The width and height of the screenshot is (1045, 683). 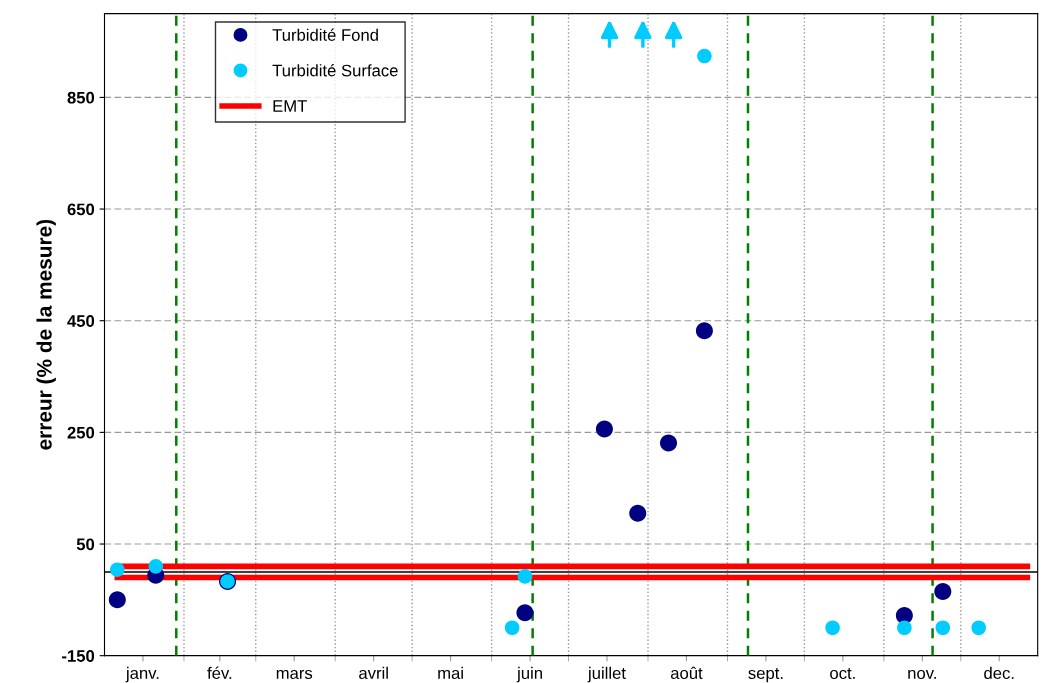 What do you see at coordinates (142, 674) in the screenshot?
I see `x-tick-label: janv.` at bounding box center [142, 674].